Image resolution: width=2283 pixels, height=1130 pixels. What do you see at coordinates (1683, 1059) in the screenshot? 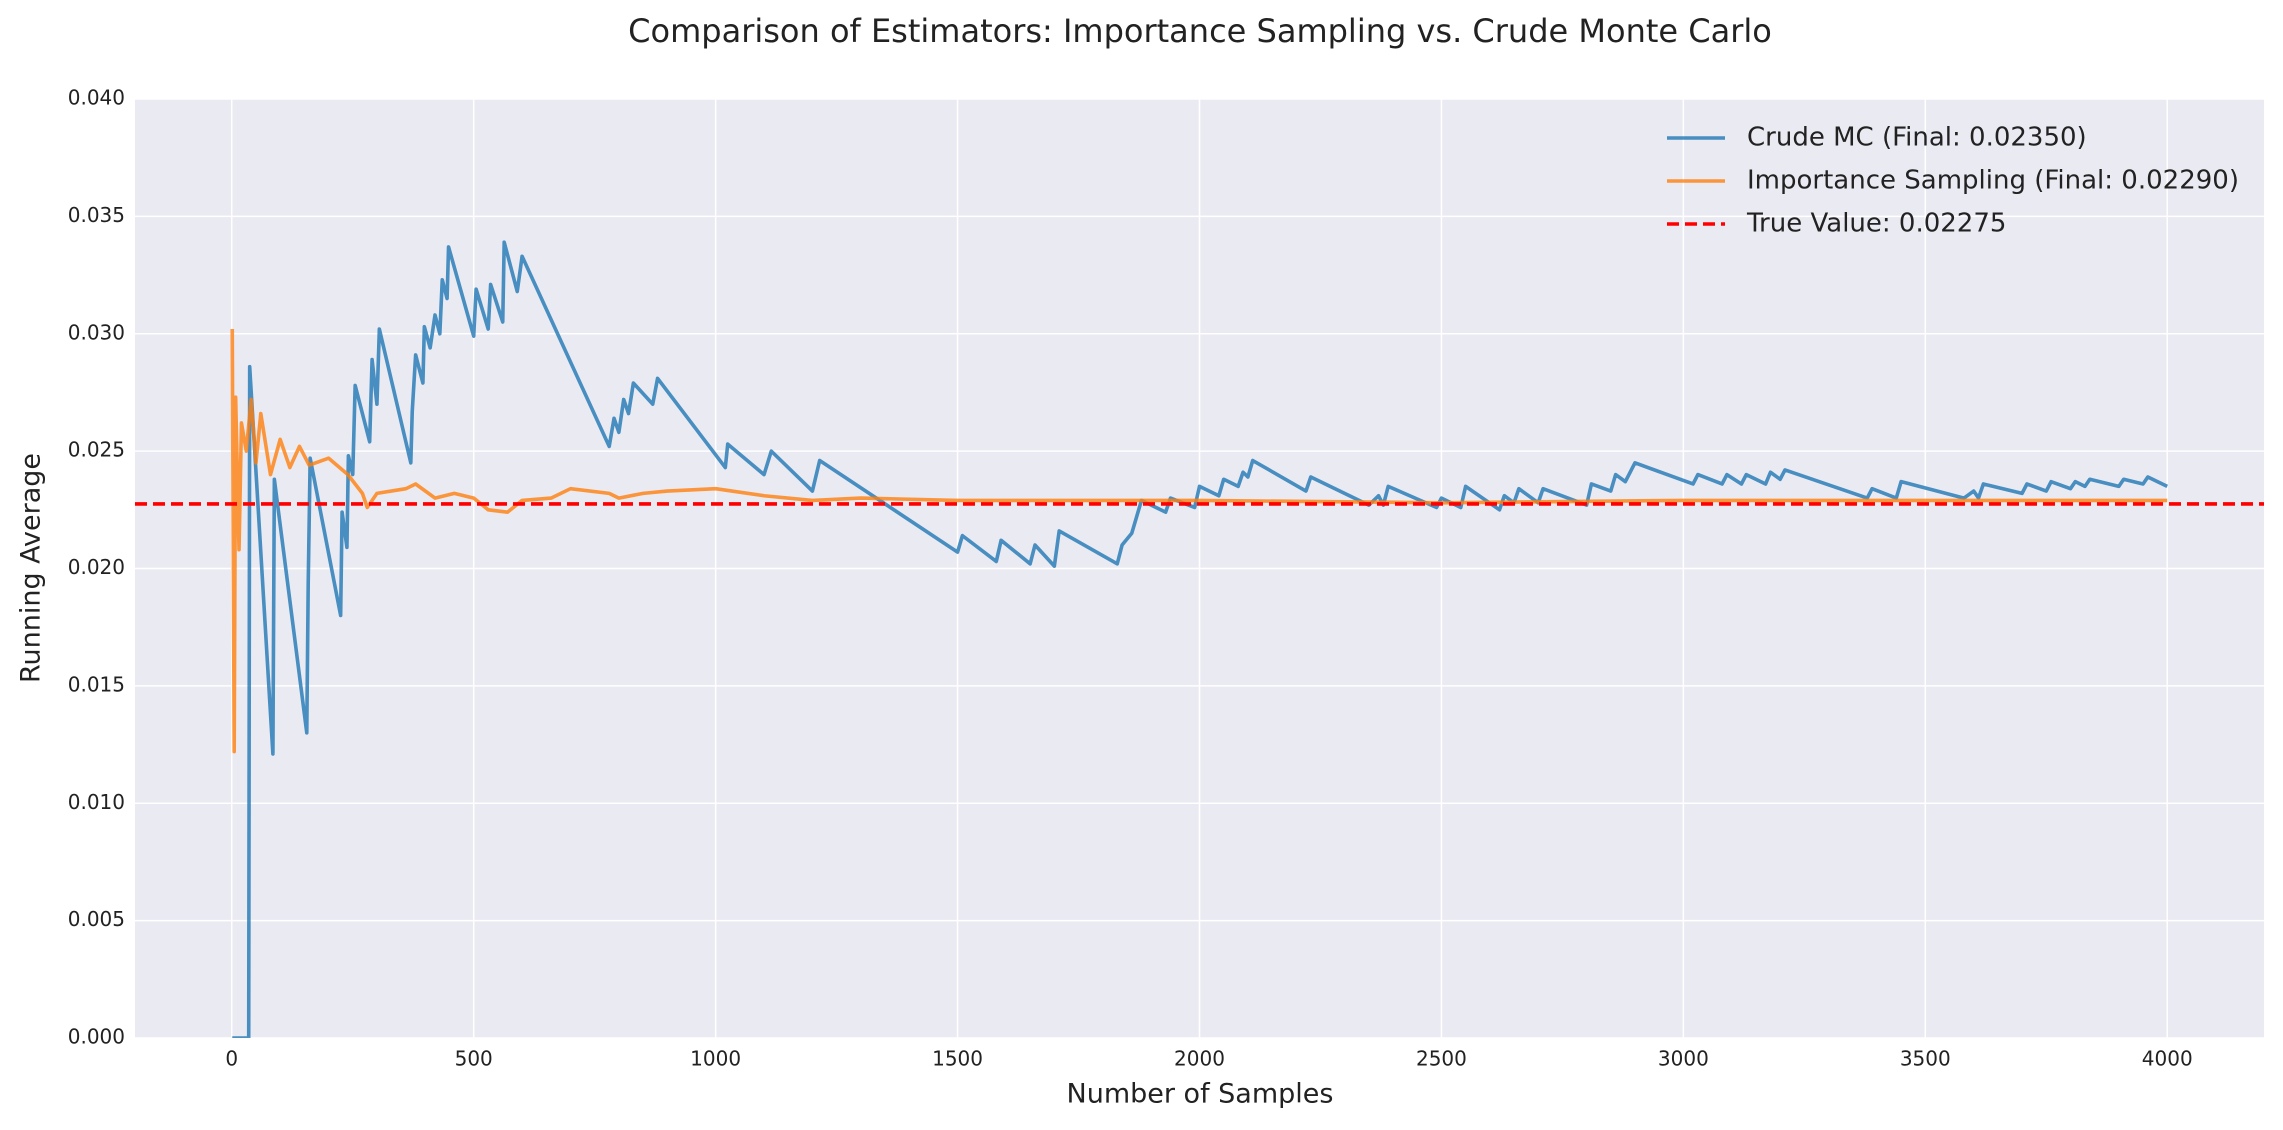
I see `x-tick-label: 3000` at bounding box center [1683, 1059].